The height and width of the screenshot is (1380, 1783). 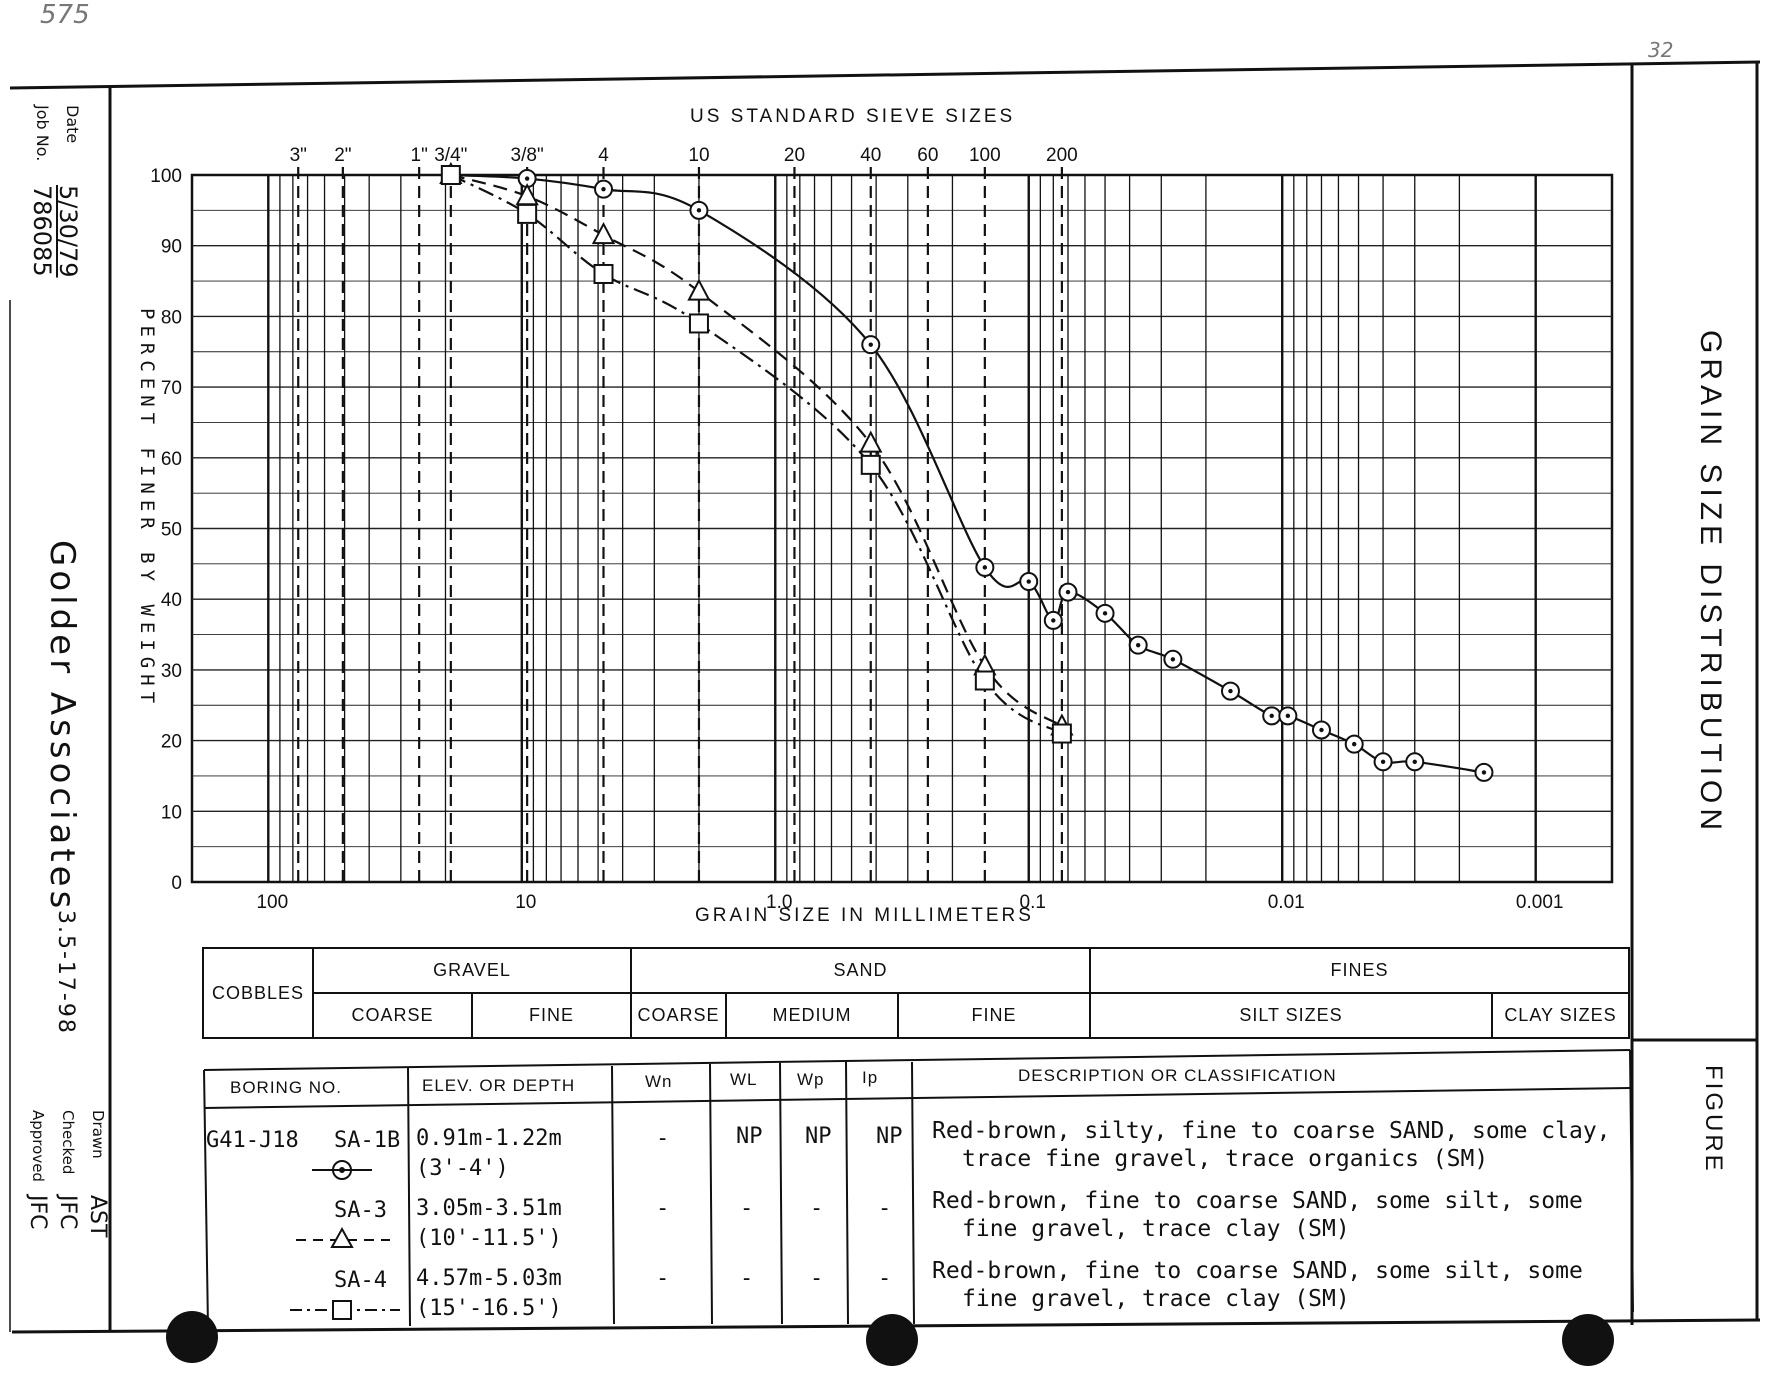 I want to click on class-gravel-fine: FINE, so click(x=551, y=1015).